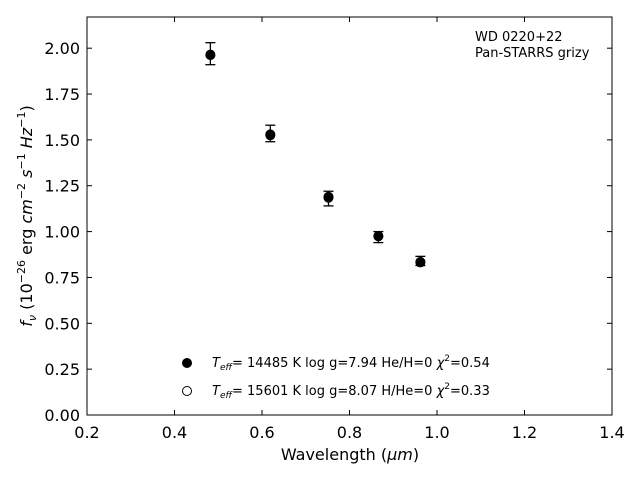  What do you see at coordinates (26, 108) in the screenshot?
I see `y-label-close: )` at bounding box center [26, 108].